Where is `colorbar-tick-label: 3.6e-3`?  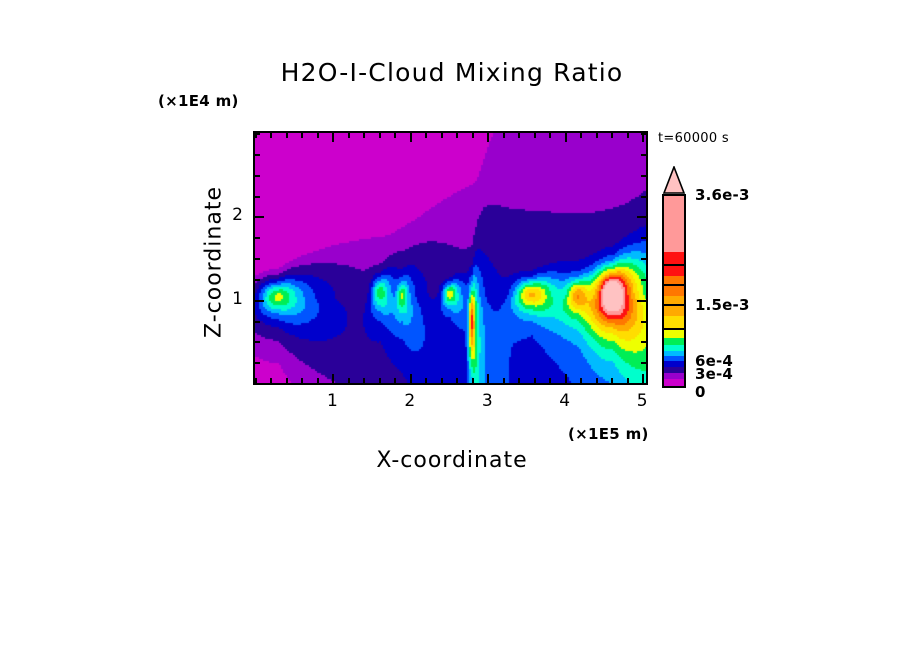
colorbar-tick-label: 3.6e-3 is located at coordinates (722, 195).